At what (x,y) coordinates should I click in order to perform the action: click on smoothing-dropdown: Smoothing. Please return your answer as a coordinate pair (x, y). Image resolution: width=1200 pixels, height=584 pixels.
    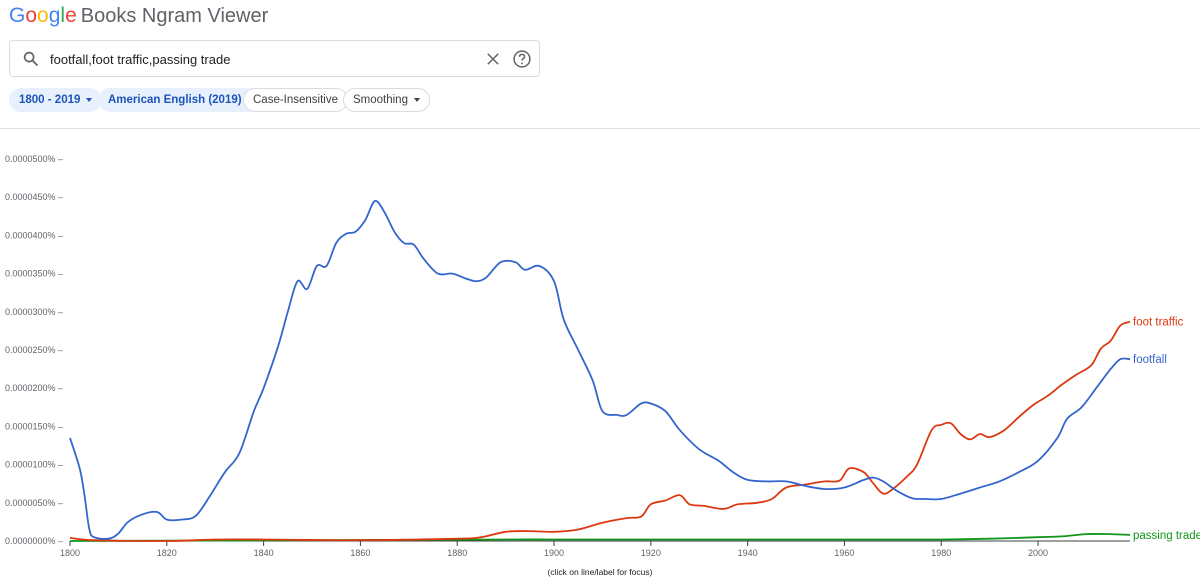
    Looking at the image, I should click on (386, 100).